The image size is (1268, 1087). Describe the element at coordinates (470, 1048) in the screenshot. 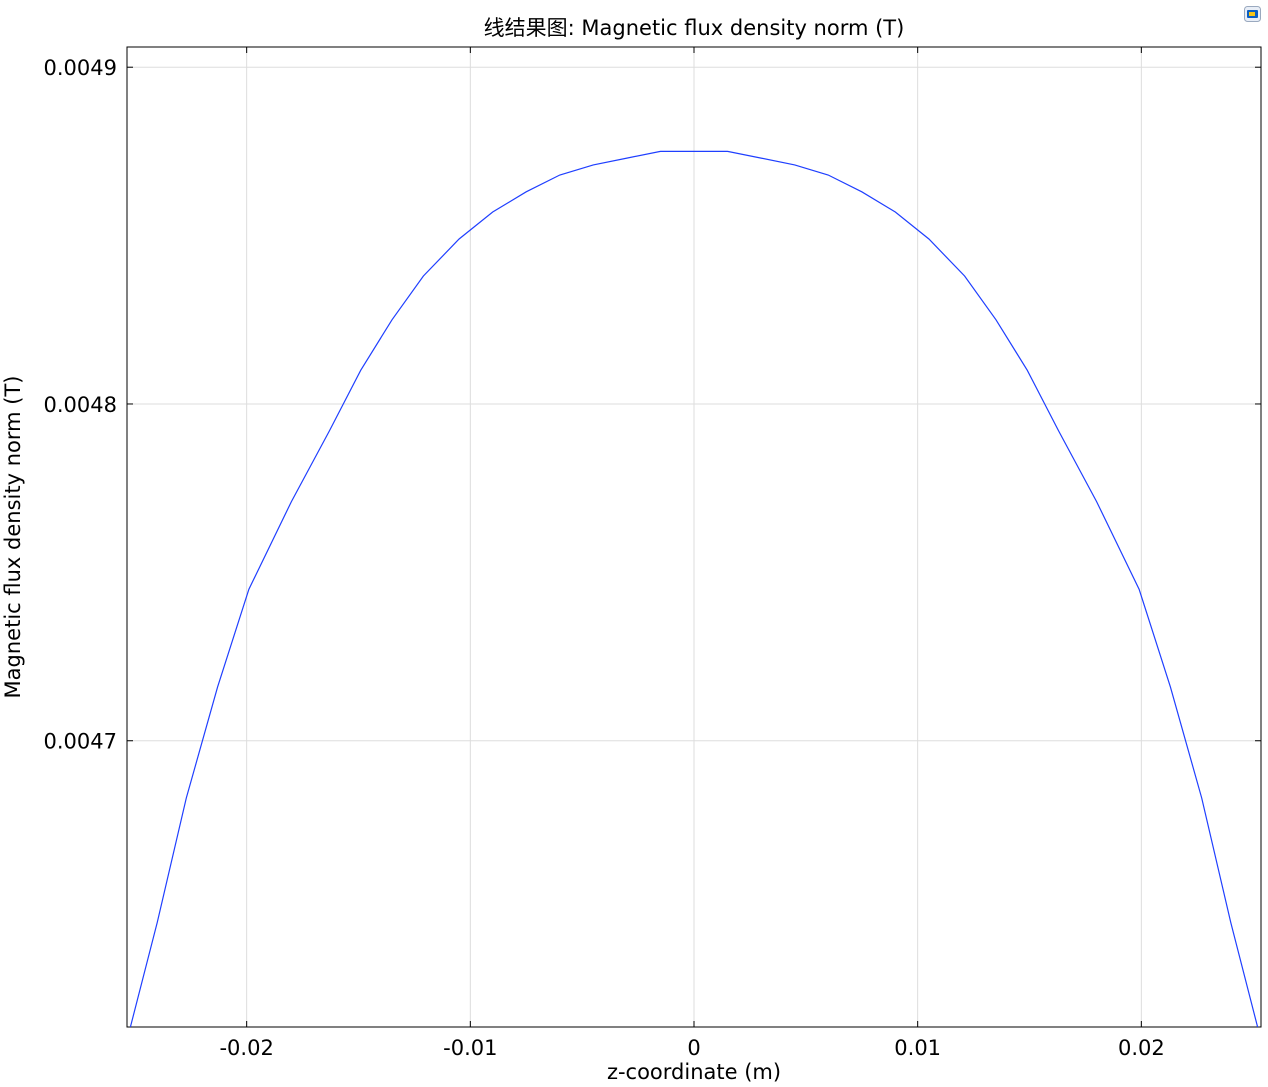

I see `x-tick-label: -0.01` at that location.